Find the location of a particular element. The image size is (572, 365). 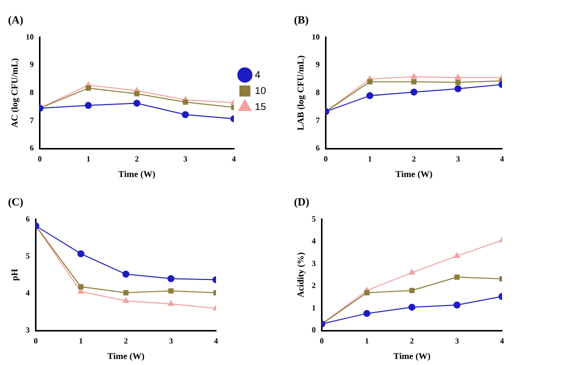

y-tick-label: 1 is located at coordinates (314, 307).